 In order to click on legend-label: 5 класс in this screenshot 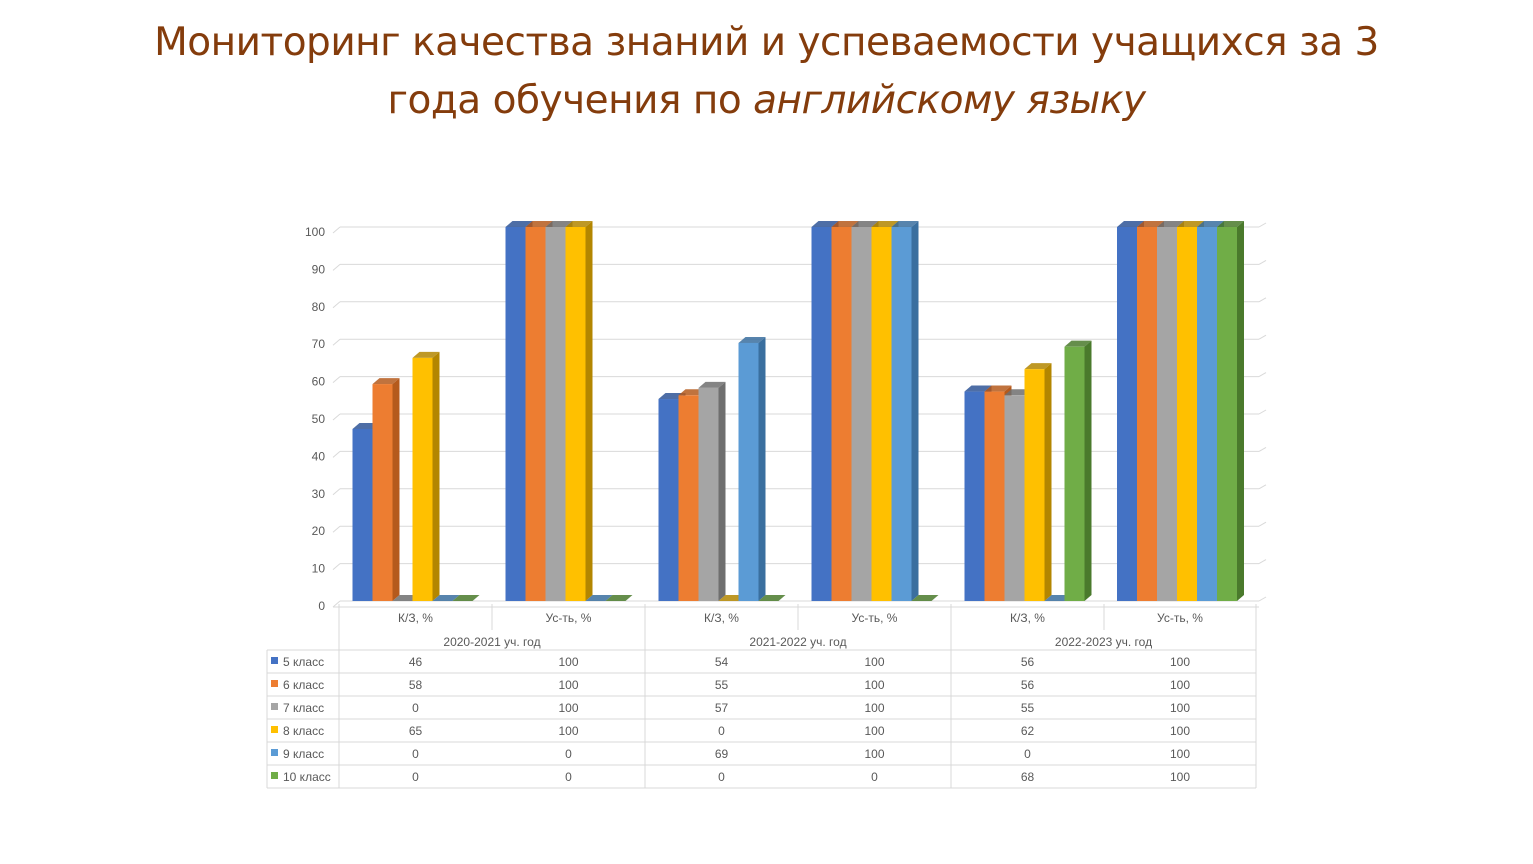, I will do `click(303, 662)`.